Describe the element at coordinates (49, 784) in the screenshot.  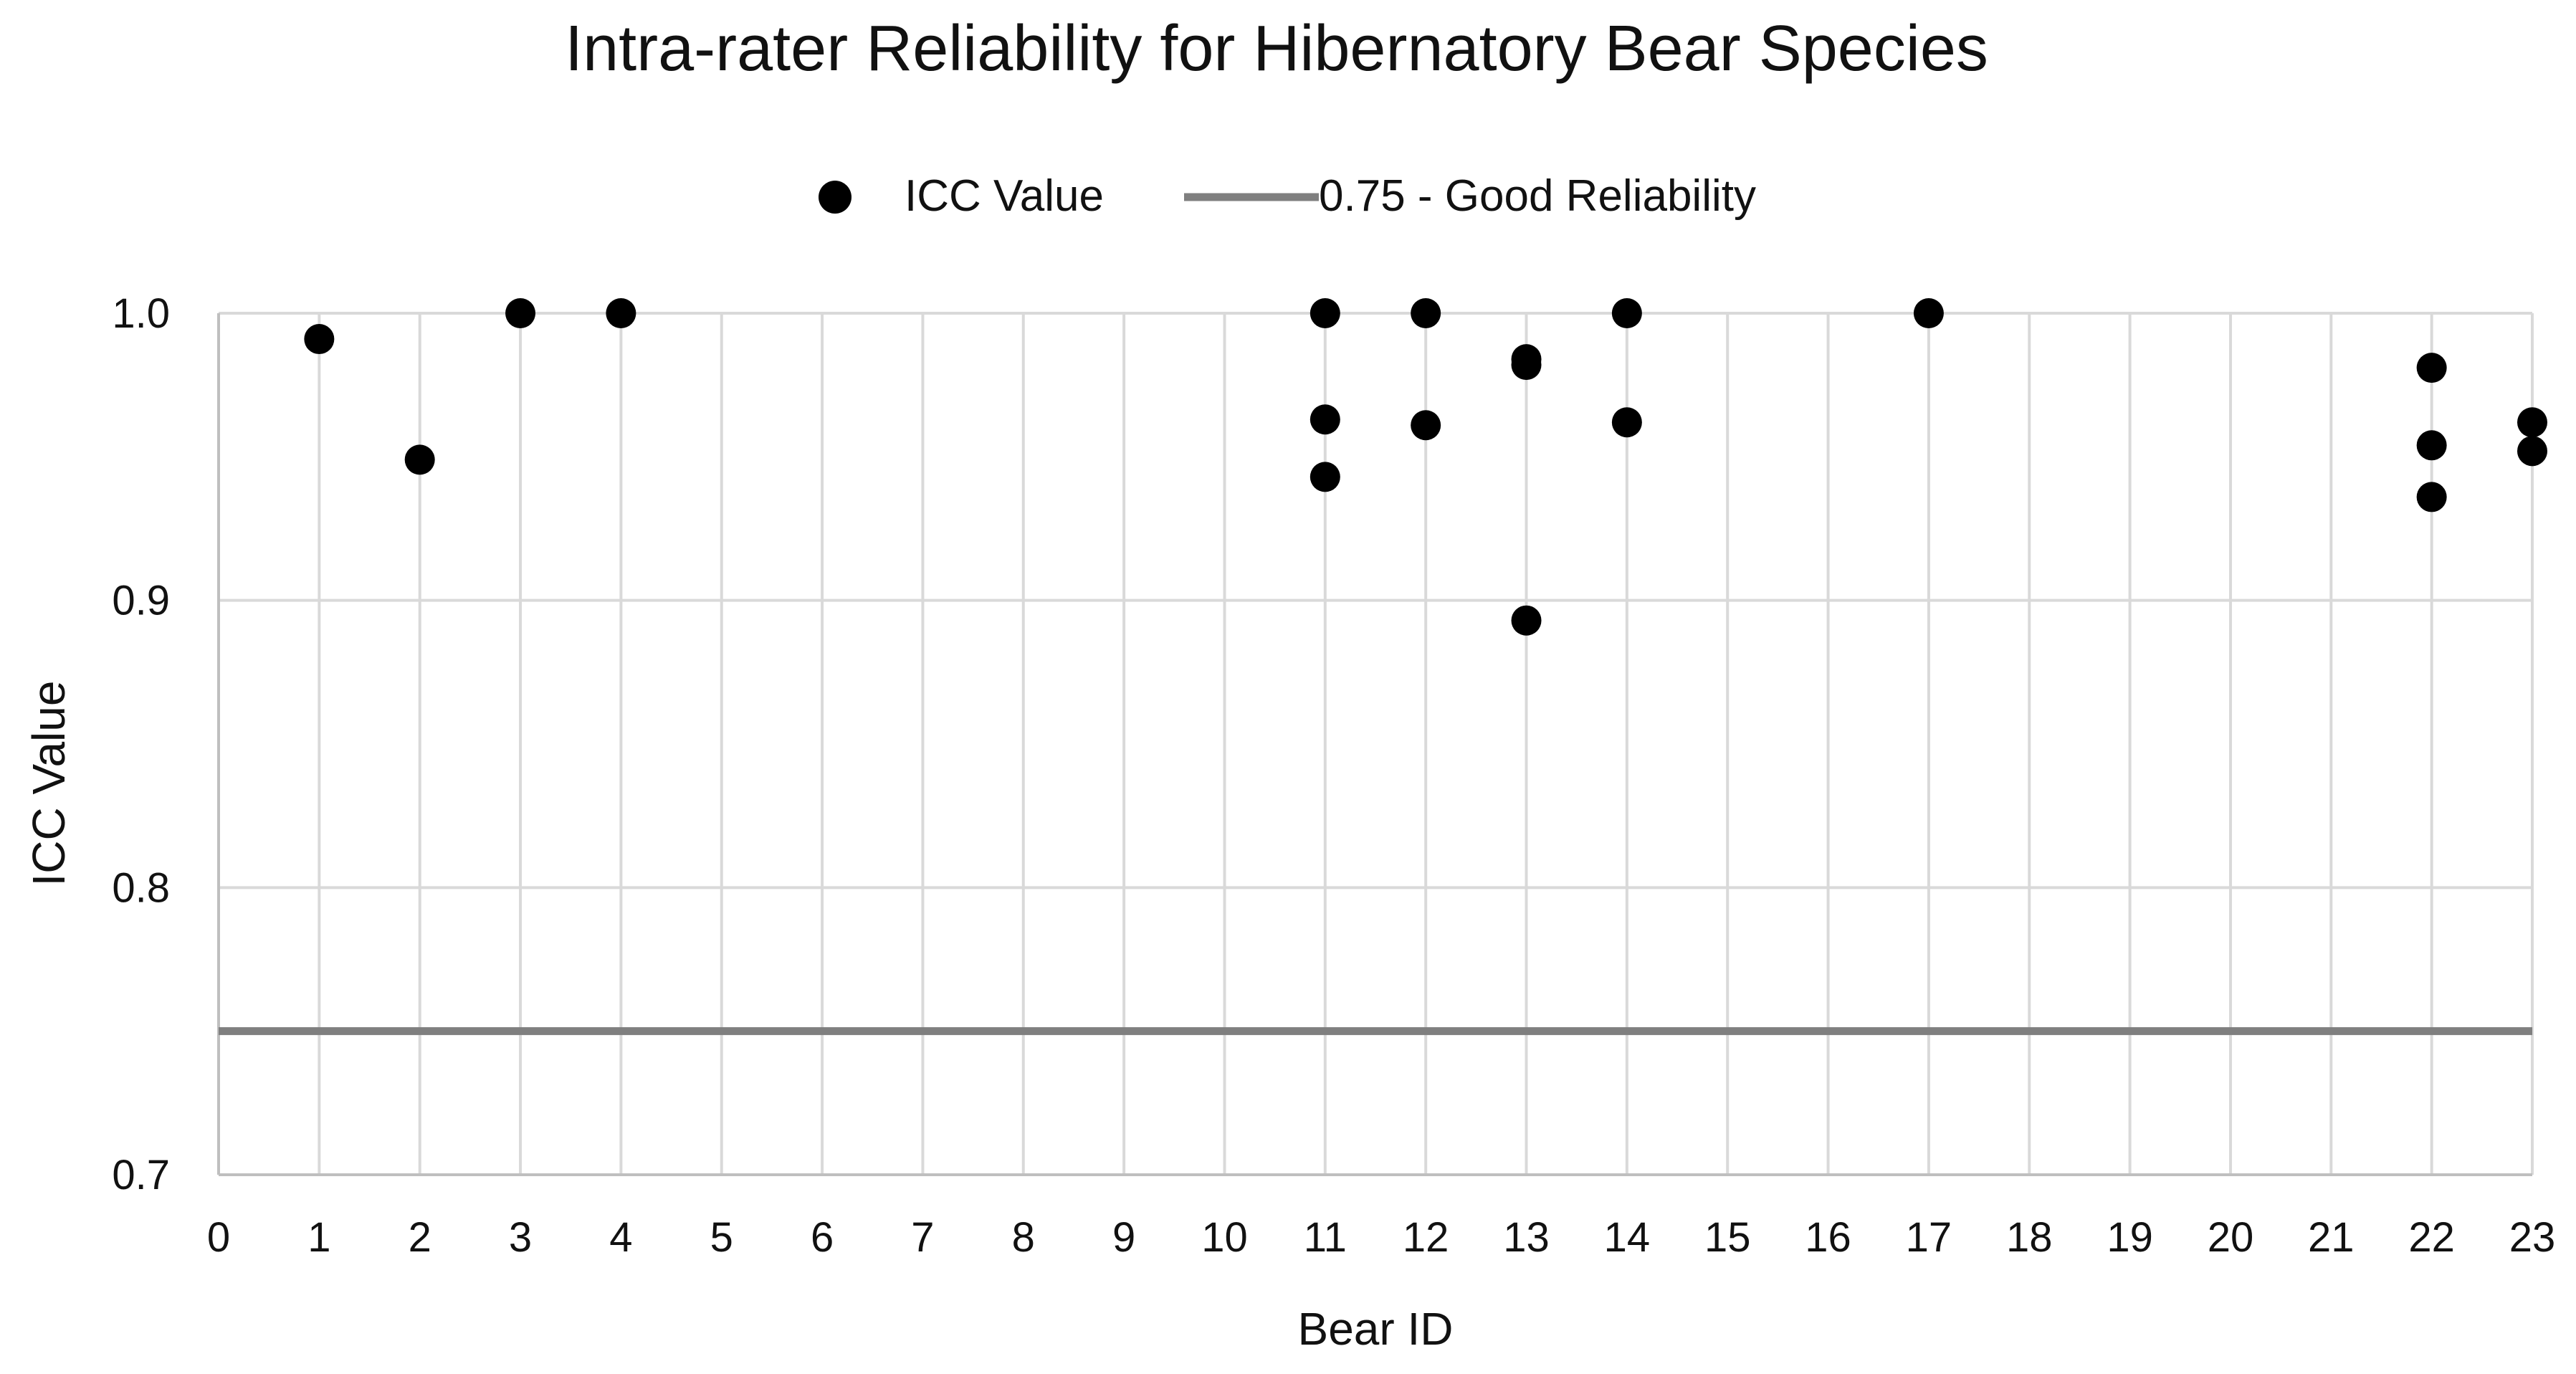
I see `y-axis-title: ICC Value` at that location.